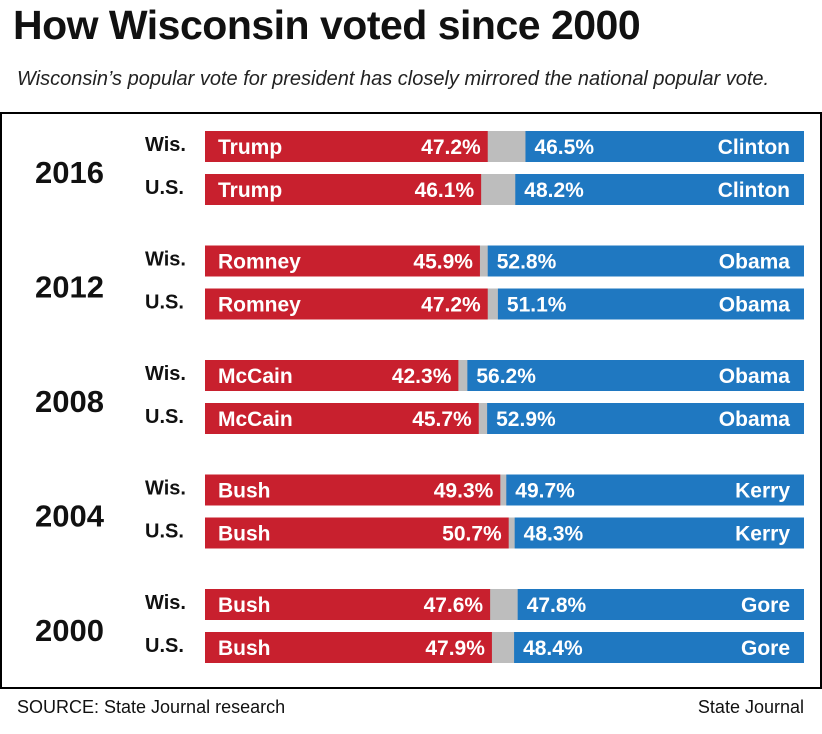  Describe the element at coordinates (659, 533) in the screenshot. I see `bar-democrat-2004-us` at that location.